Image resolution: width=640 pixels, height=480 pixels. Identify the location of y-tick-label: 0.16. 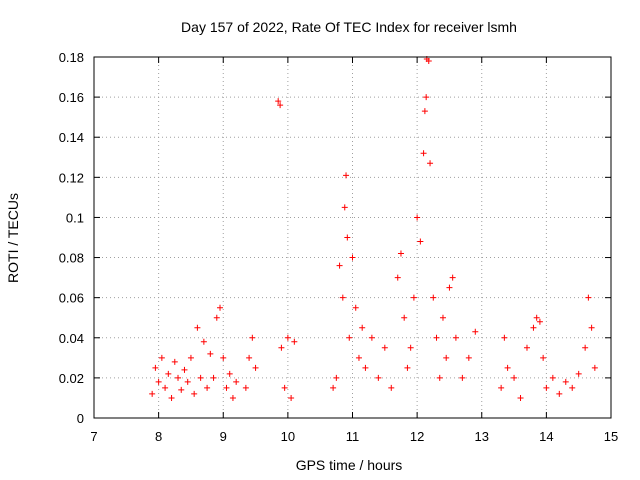
(71, 97).